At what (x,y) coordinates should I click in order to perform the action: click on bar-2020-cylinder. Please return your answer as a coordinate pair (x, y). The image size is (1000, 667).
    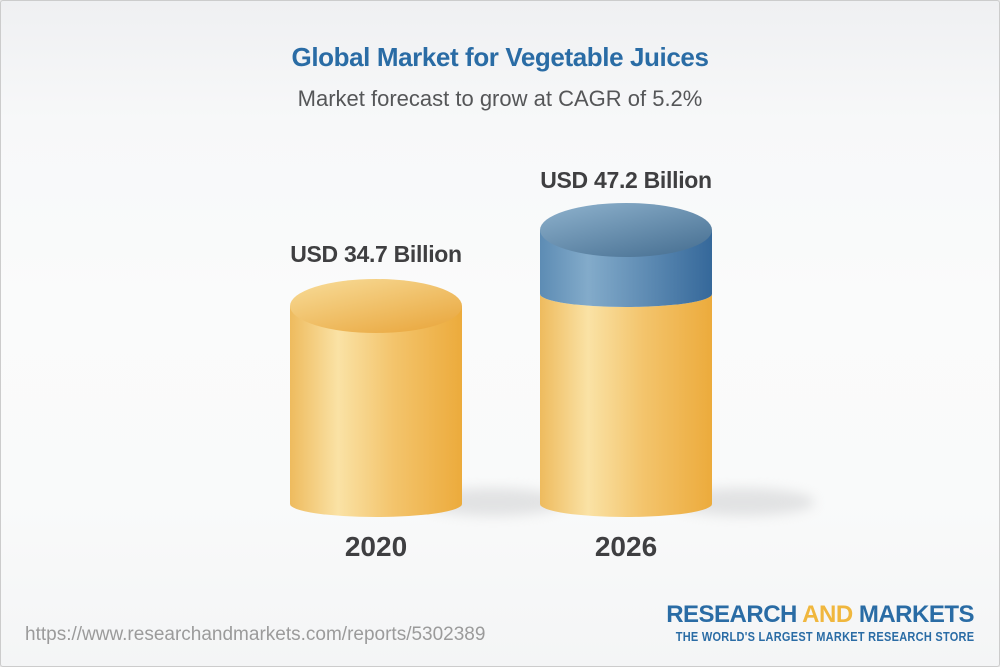
    Looking at the image, I should click on (376, 398).